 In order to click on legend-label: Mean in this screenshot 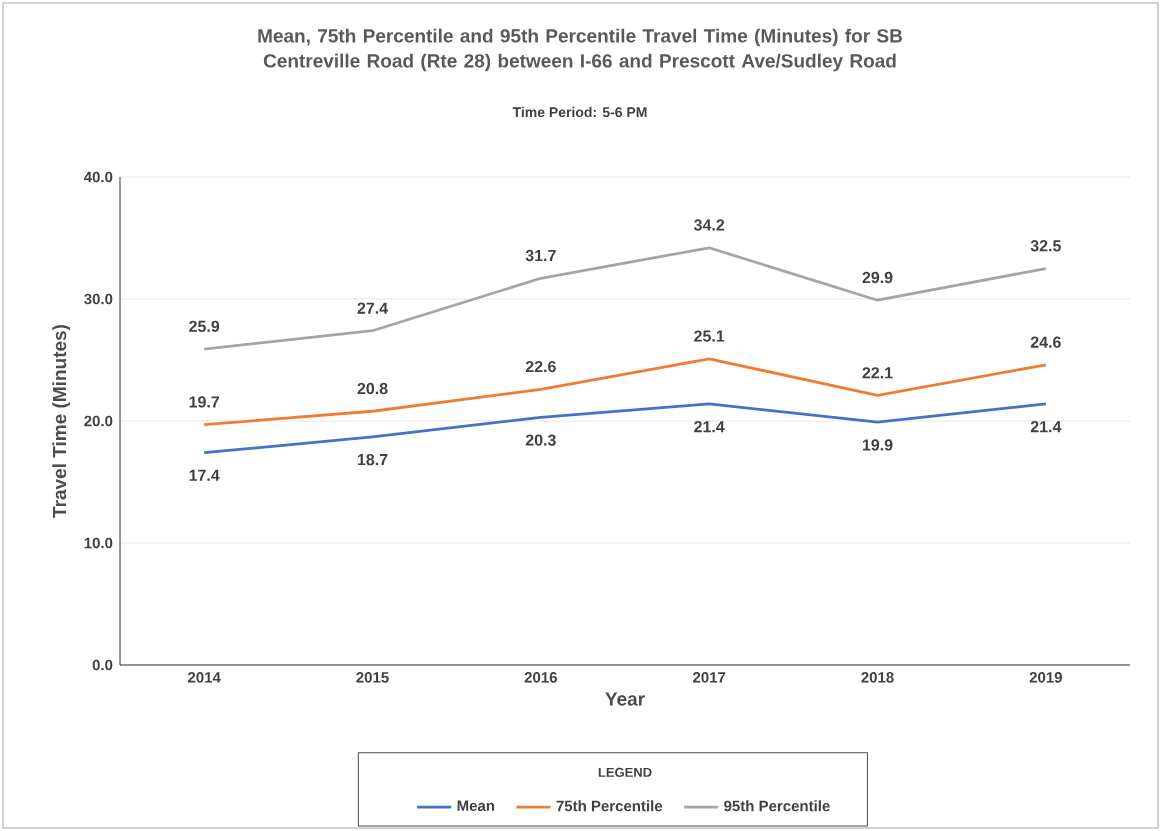, I will do `click(476, 806)`.